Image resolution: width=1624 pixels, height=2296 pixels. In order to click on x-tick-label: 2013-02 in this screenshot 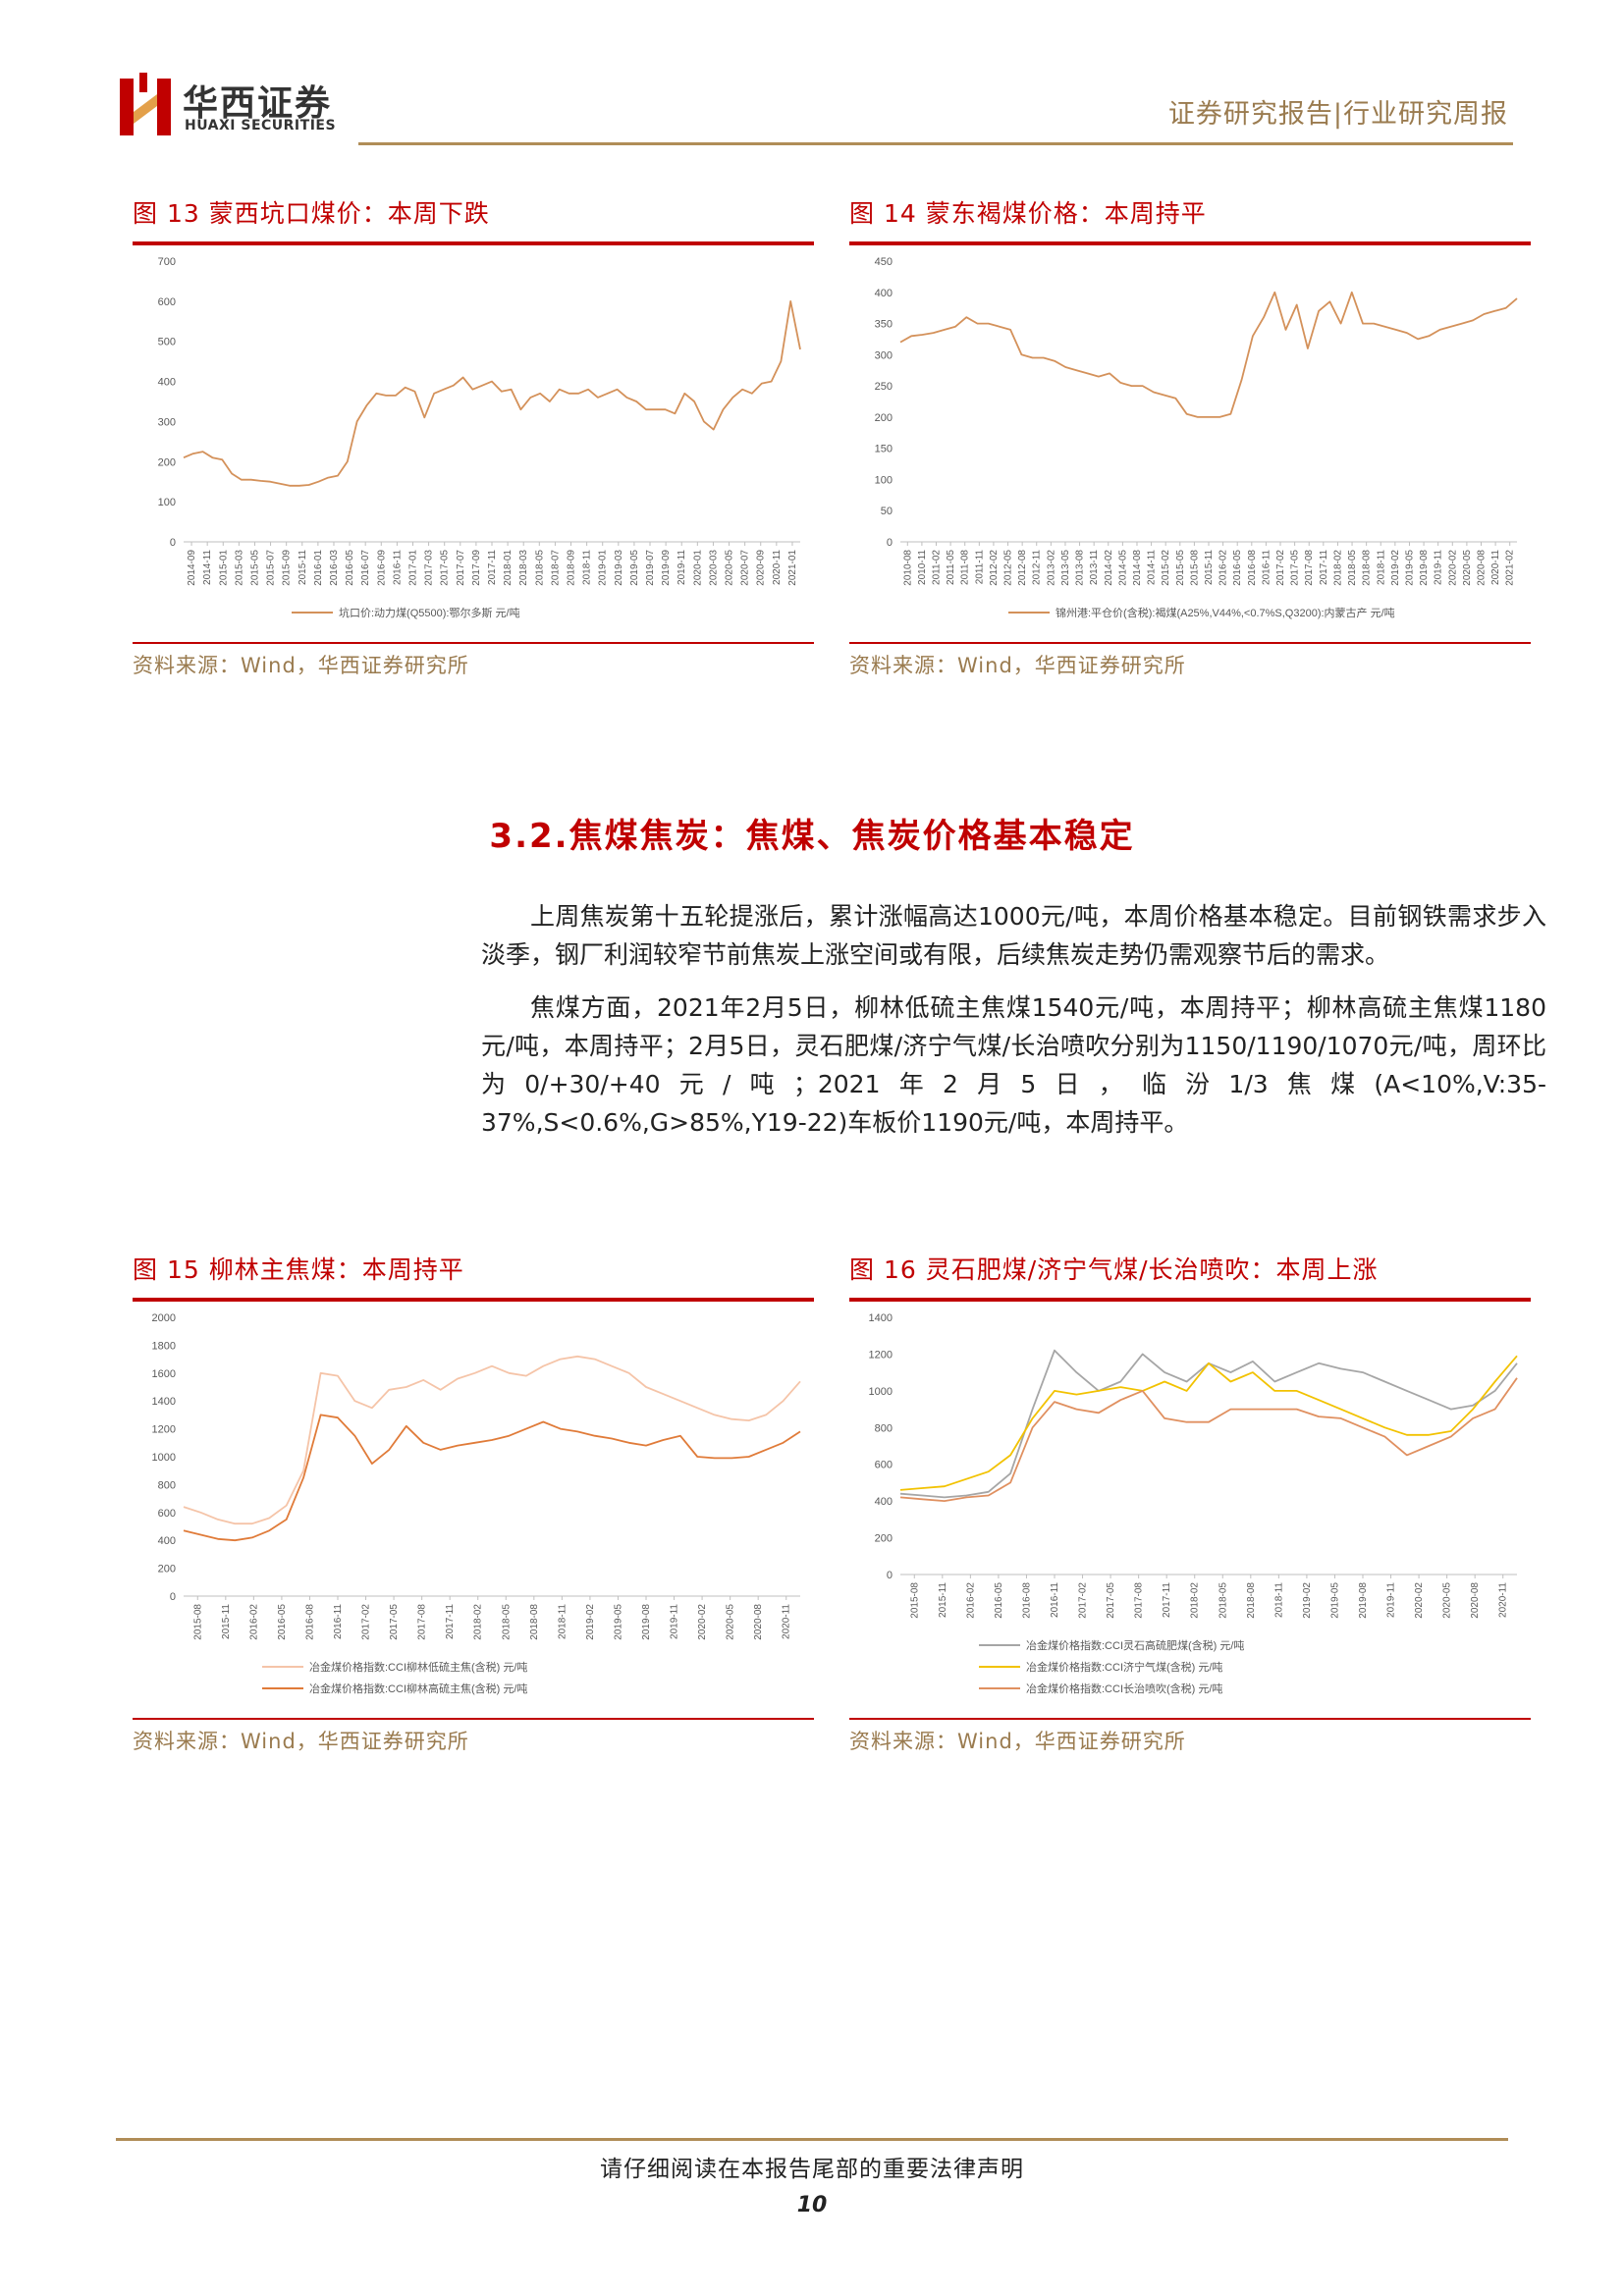, I will do `click(1051, 568)`.